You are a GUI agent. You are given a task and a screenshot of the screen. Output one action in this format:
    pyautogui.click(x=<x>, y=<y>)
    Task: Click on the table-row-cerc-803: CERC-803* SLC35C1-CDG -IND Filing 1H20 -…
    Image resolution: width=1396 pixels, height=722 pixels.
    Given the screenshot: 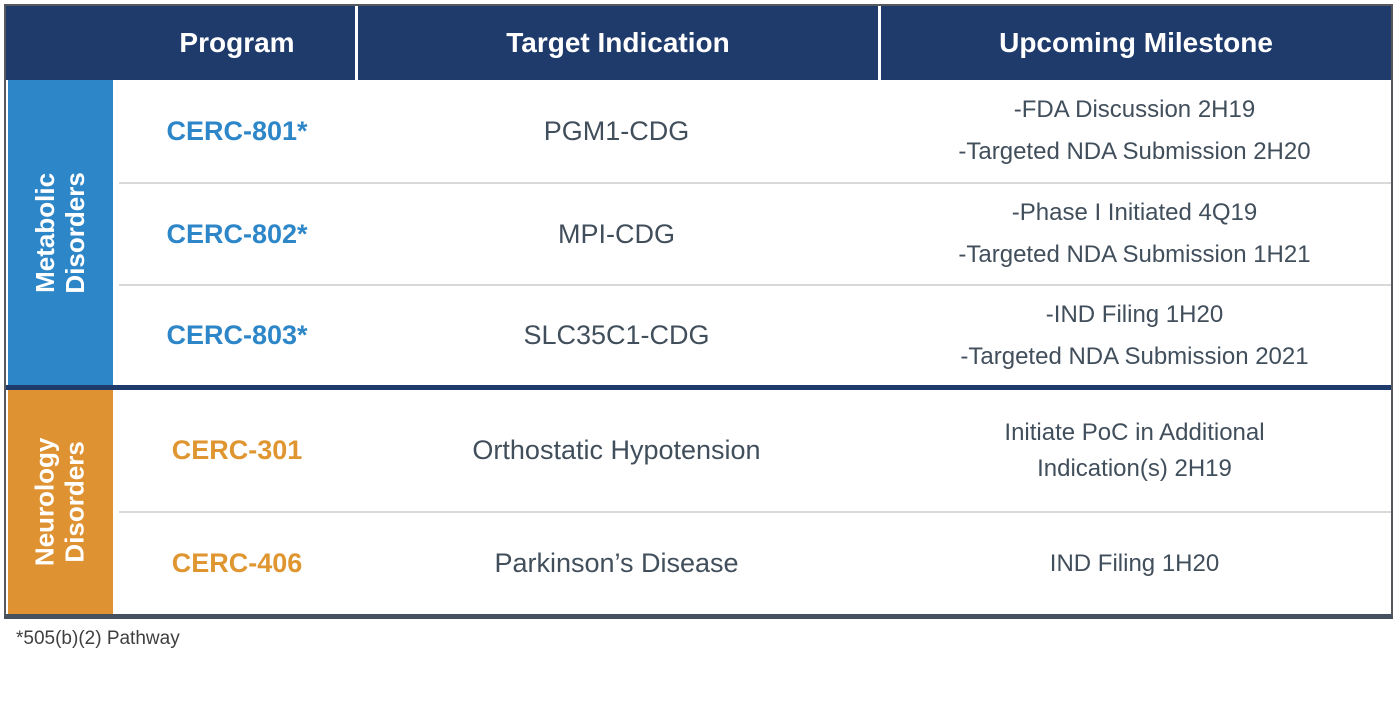 What is the action you would take?
    pyautogui.click(x=755, y=335)
    